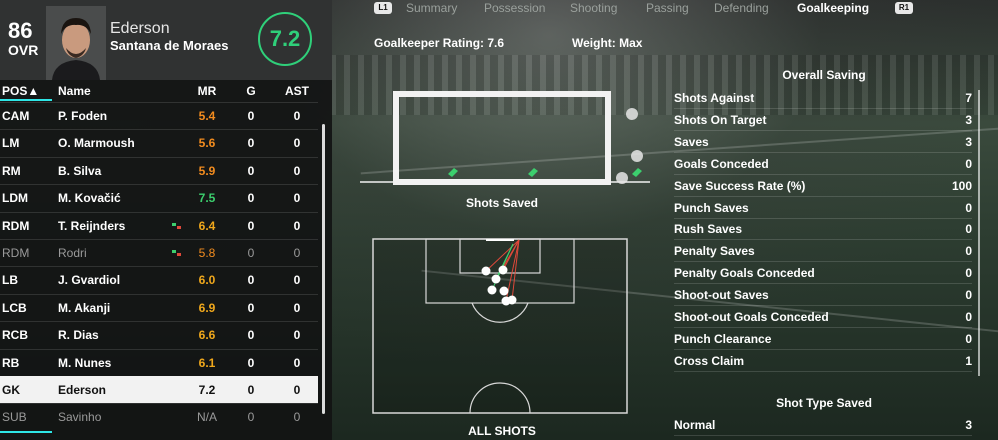  I want to click on stat-label: Rush Saves, so click(708, 229).